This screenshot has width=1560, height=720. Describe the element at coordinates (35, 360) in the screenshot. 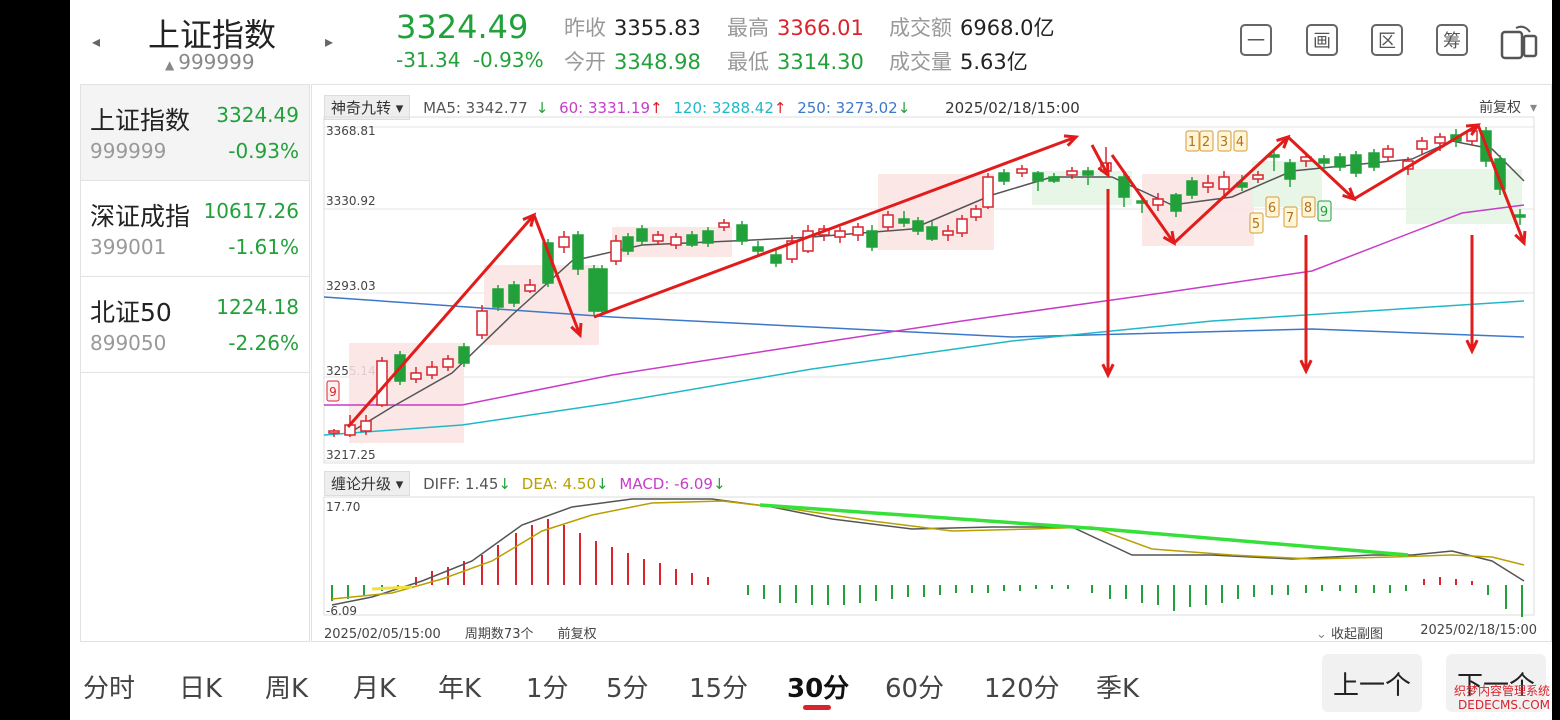

I see `left-black-bar` at that location.